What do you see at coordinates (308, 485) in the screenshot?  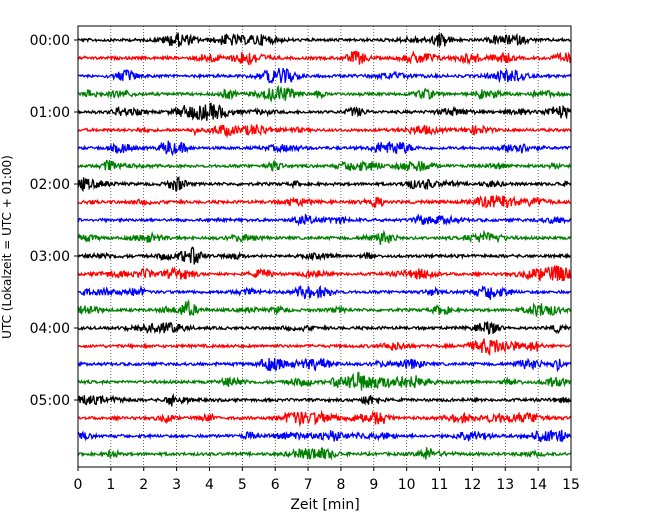 I see `x-tick-label: 7` at bounding box center [308, 485].